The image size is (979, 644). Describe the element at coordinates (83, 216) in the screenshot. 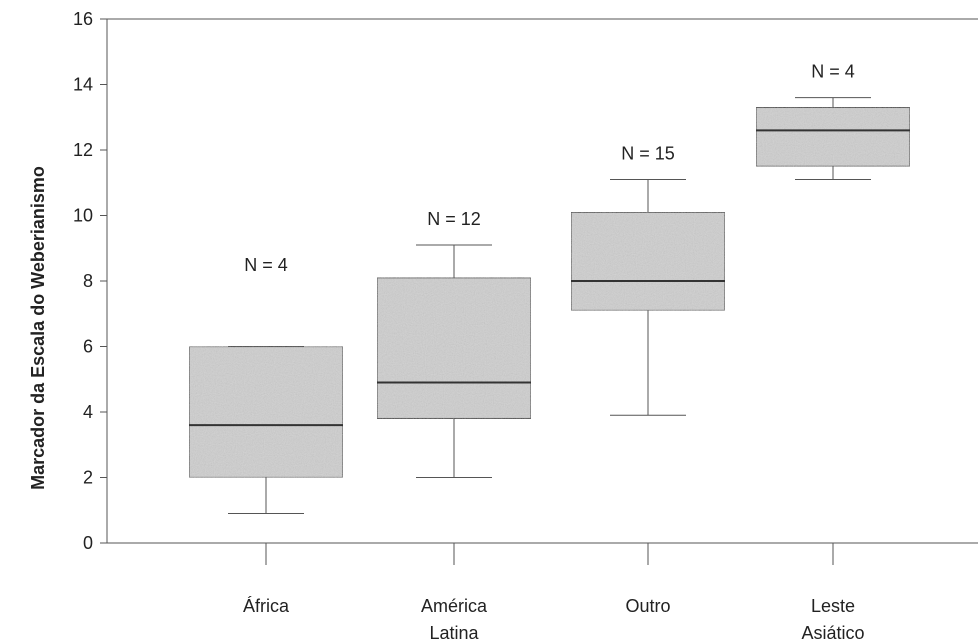

I see `y-tick-label: 10` at that location.